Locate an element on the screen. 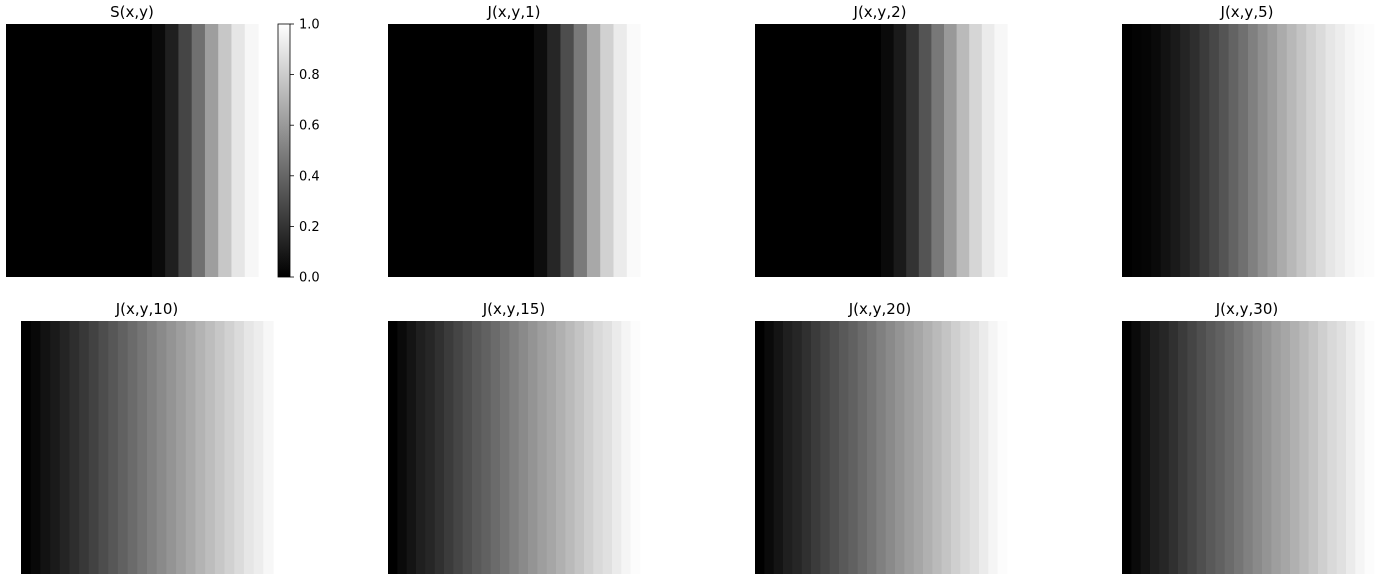 The height and width of the screenshot is (579, 1383). panel-j2: J(x,y,2) is located at coordinates (881, 140).